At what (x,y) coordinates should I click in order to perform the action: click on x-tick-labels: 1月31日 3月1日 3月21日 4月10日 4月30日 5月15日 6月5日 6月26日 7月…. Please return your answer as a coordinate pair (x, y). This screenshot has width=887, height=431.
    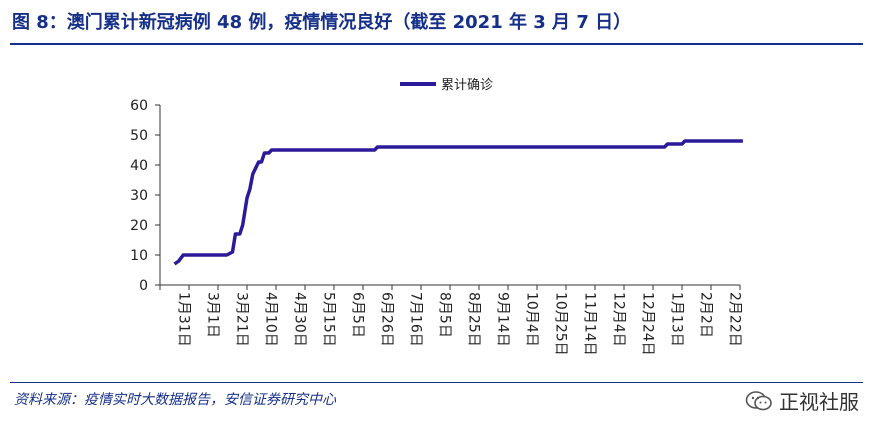
    Looking at the image, I should click on (459, 324).